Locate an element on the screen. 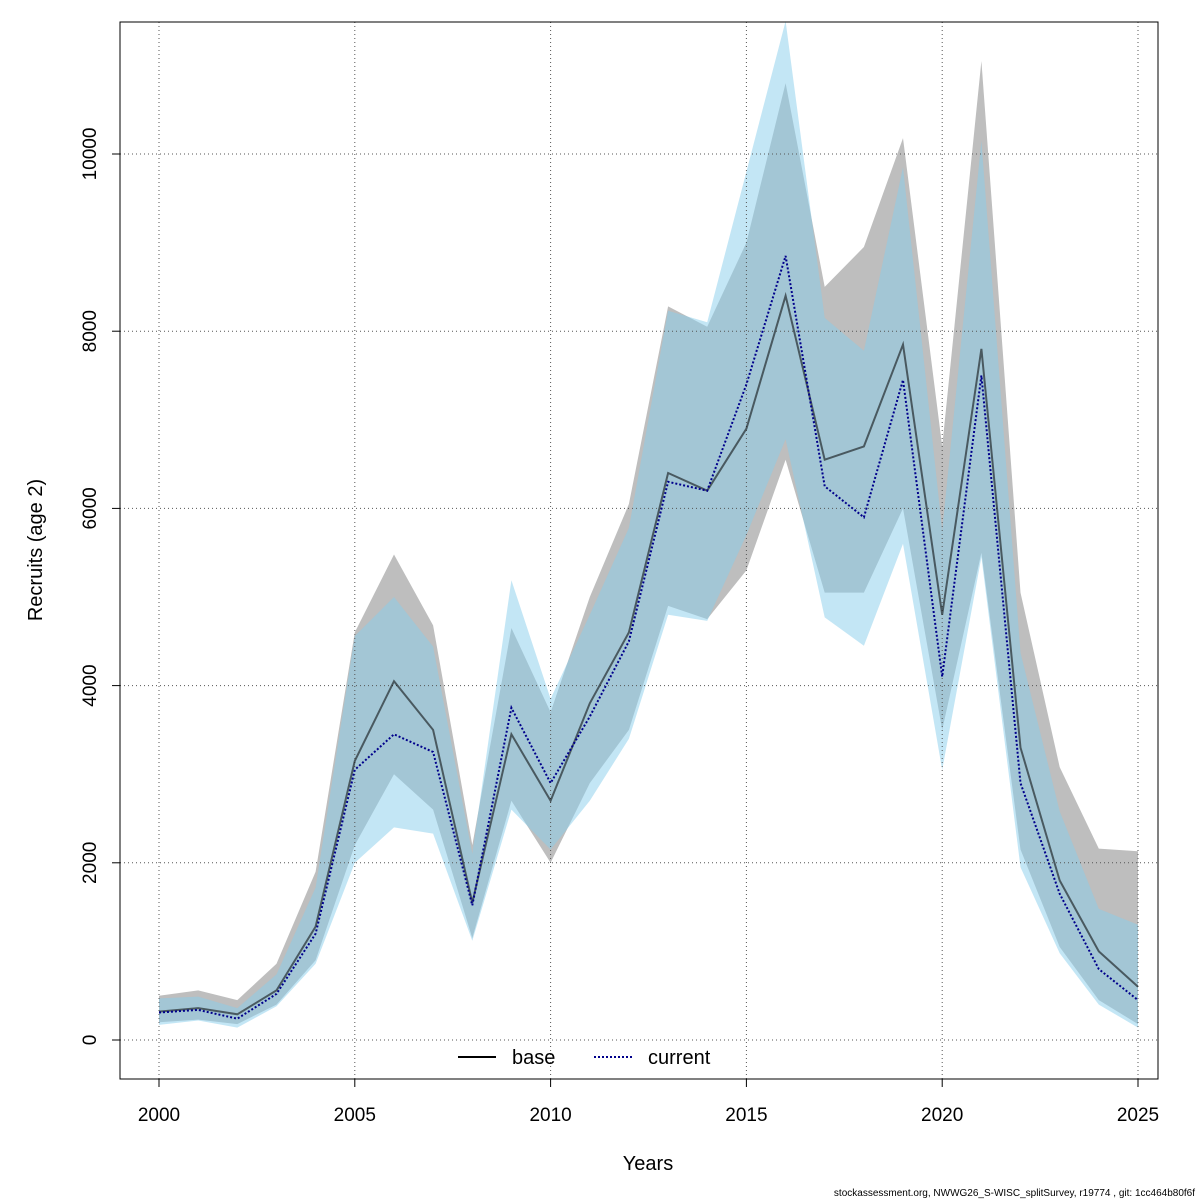  y-tick-label-10000: 10000 is located at coordinates (90, 154).